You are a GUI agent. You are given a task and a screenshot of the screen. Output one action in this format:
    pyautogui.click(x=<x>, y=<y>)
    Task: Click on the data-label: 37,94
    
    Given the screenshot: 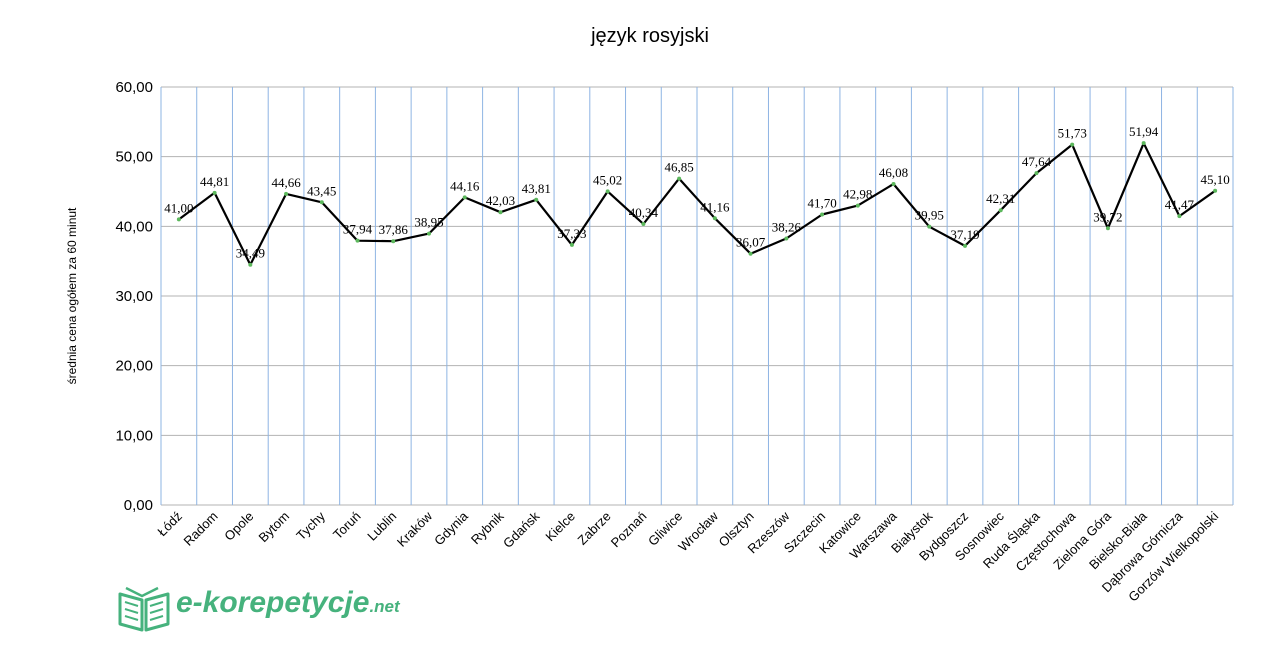 What is the action you would take?
    pyautogui.click(x=358, y=229)
    